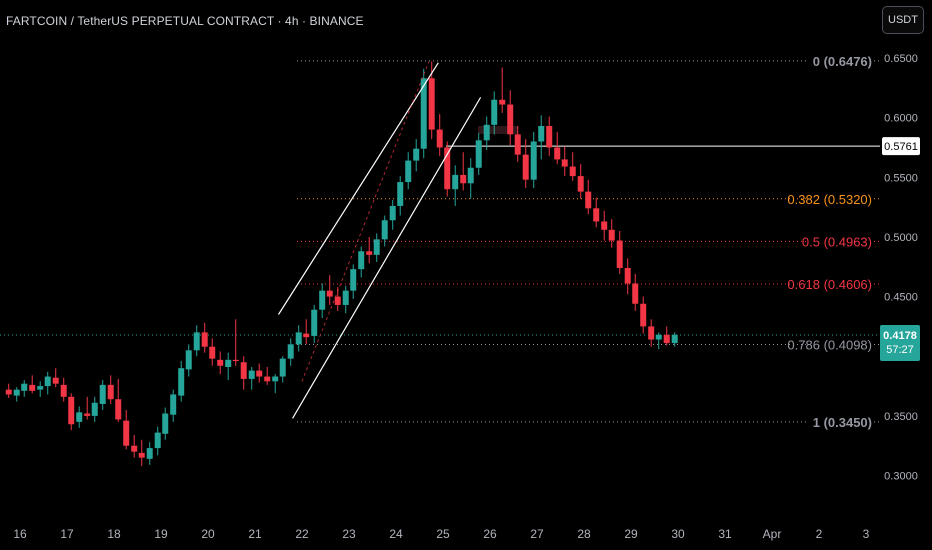 The width and height of the screenshot is (932, 550). Describe the element at coordinates (208, 534) in the screenshot. I see `x-axis-tick-label: 20` at that location.